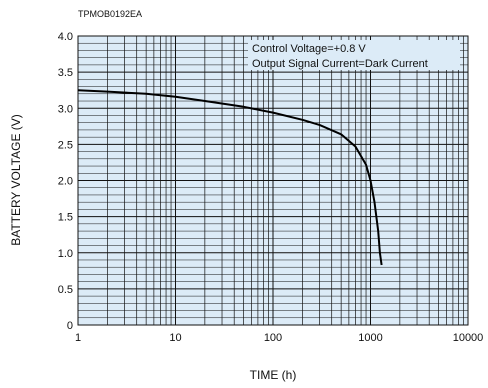 The width and height of the screenshot is (488, 388). What do you see at coordinates (110, 14) in the screenshot?
I see `chart-code: TPMOB0192EA` at bounding box center [110, 14].